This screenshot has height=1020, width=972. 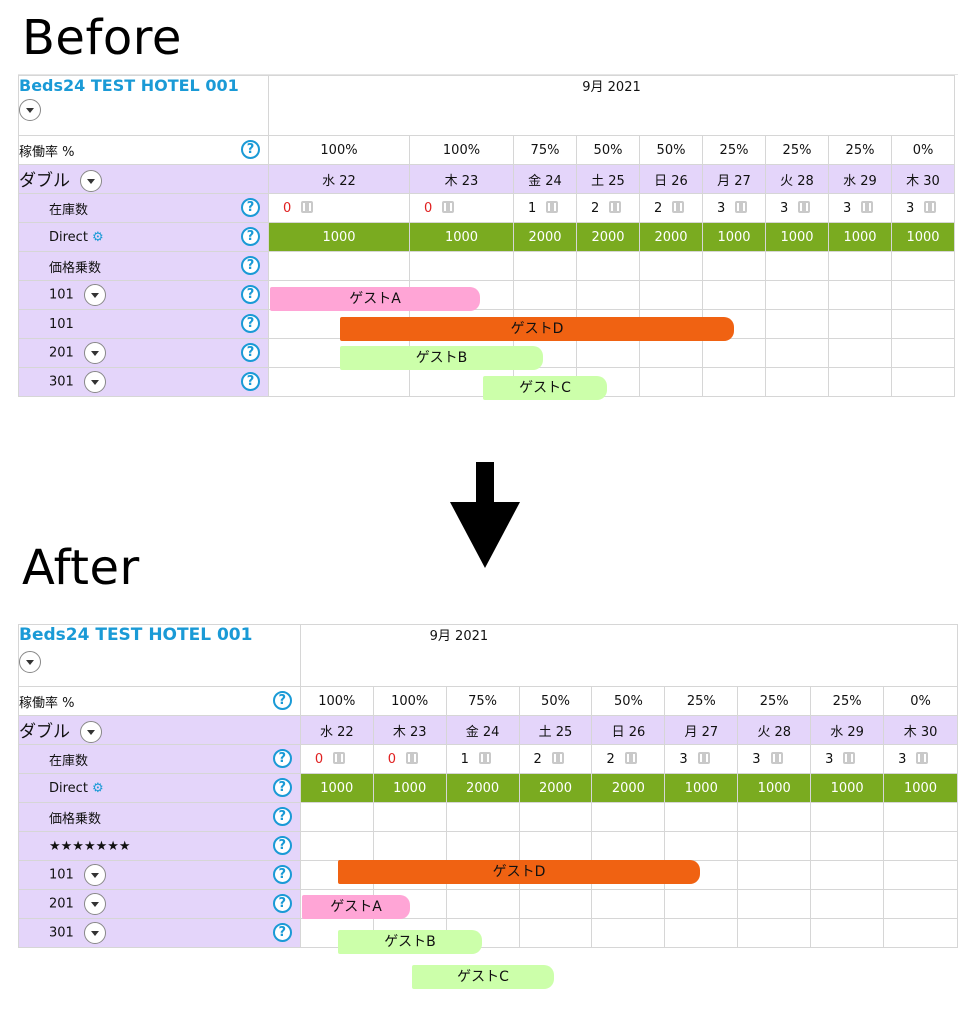 What do you see at coordinates (97, 237) in the screenshot?
I see `gear-icon: ⚙` at bounding box center [97, 237].